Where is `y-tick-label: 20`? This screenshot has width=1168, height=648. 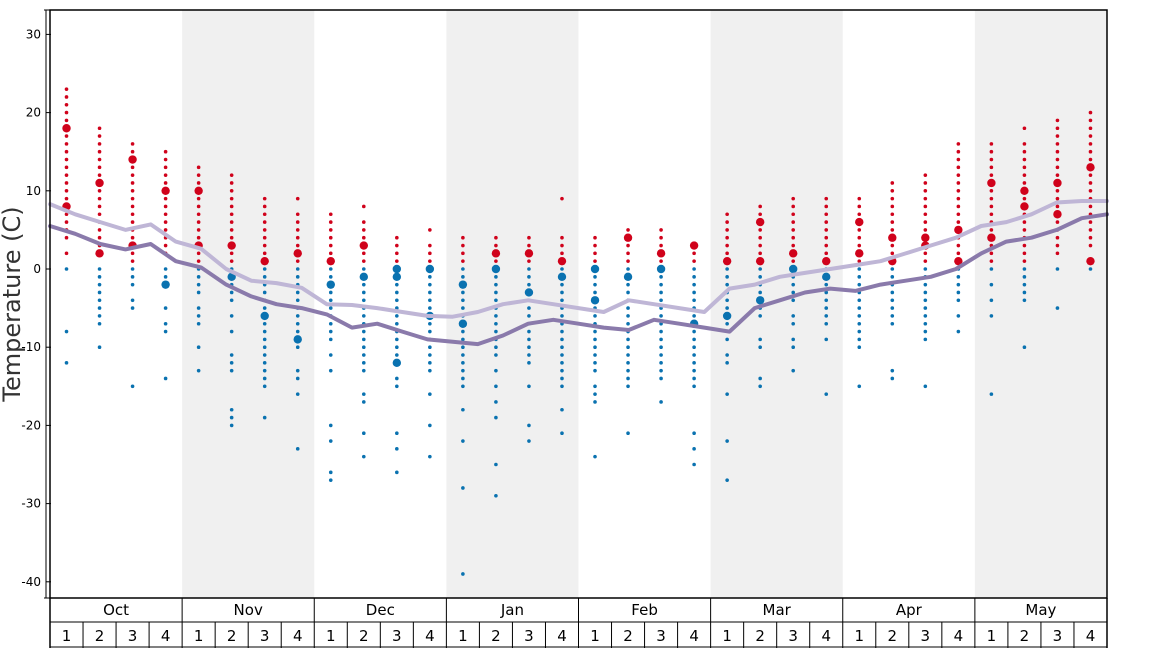 y-tick-label: 20 is located at coordinates (33, 113).